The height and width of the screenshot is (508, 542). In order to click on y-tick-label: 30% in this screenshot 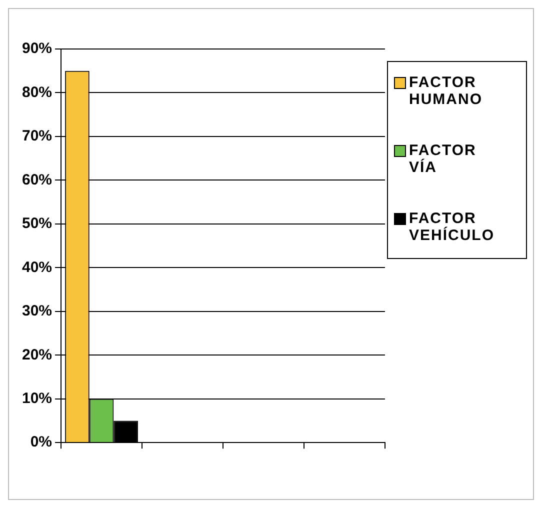, I will do `click(37, 311)`.